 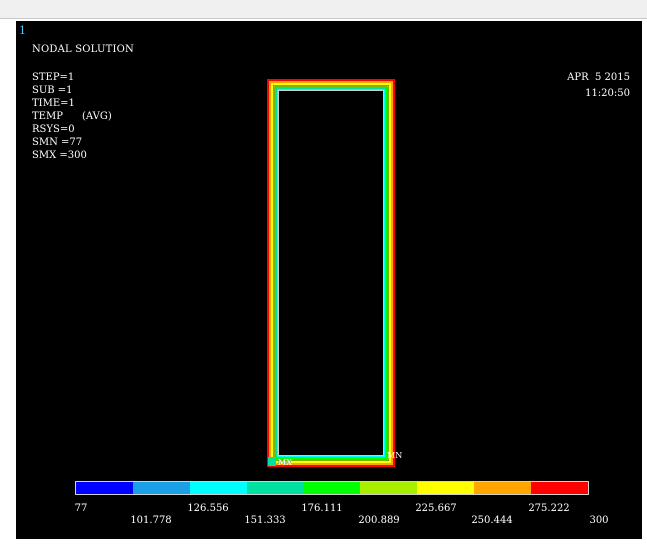 What do you see at coordinates (323, 9) in the screenshot?
I see `toolbar-strip` at bounding box center [323, 9].